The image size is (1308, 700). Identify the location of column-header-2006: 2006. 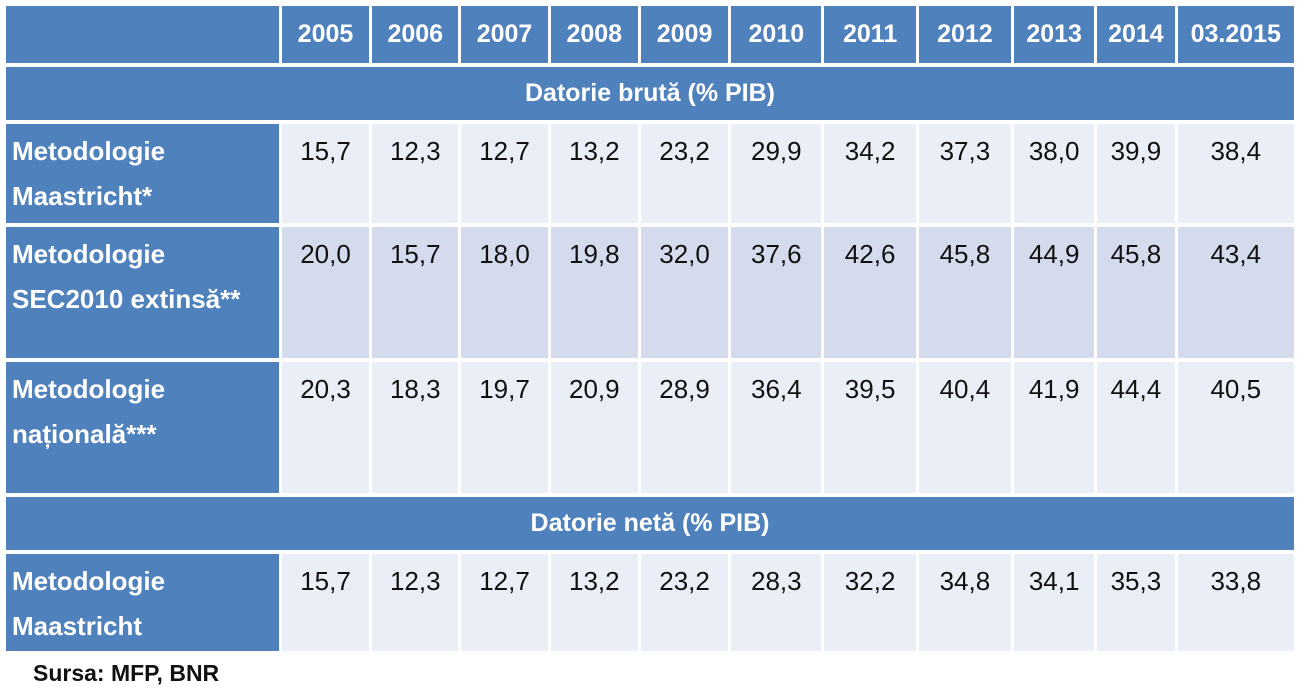
(415, 34).